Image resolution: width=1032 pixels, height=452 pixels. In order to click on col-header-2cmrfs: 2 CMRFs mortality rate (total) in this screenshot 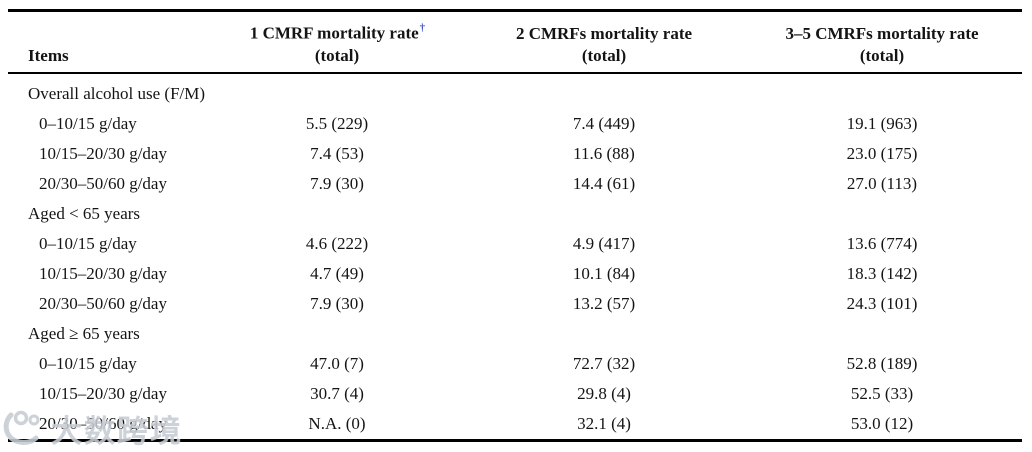, I will do `click(604, 42)`.